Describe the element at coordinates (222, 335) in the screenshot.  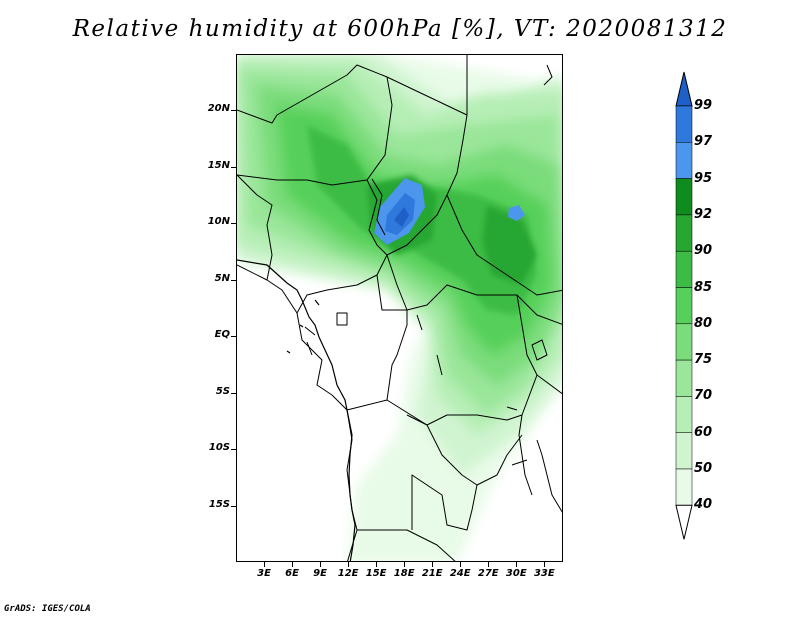
I see `lat-label: EQ` at that location.